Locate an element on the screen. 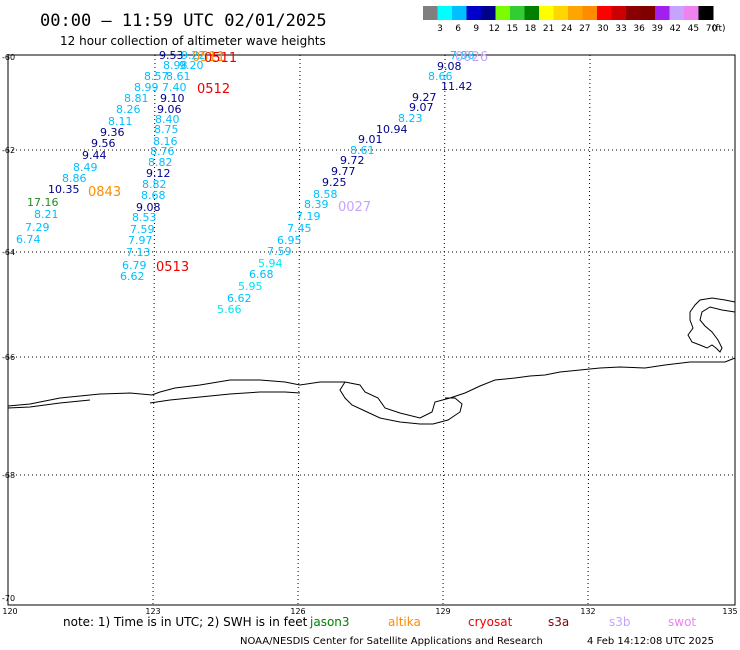  wave-height-point: 8.75 is located at coordinates (166, 129).